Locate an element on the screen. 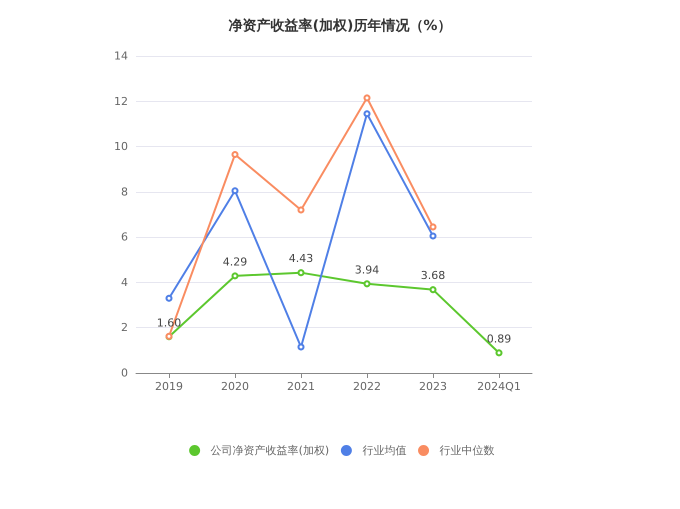  x-tick-label: 2022 is located at coordinates (367, 386).